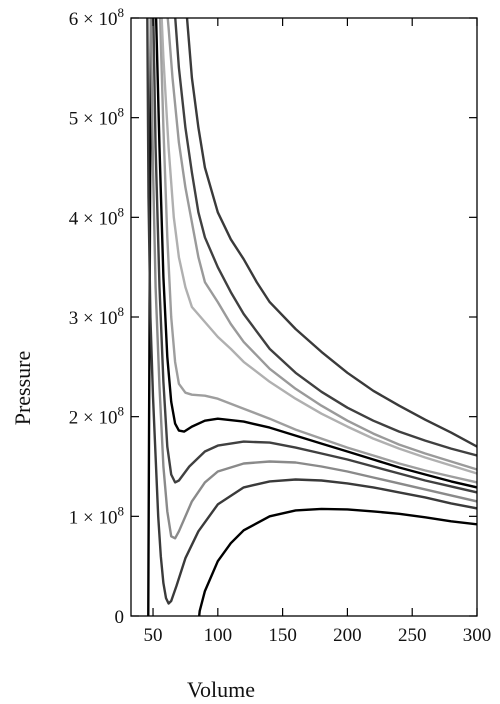 The image size is (500, 704). I want to click on y-tick-mantissa: 5 × 10, so click(93, 119).